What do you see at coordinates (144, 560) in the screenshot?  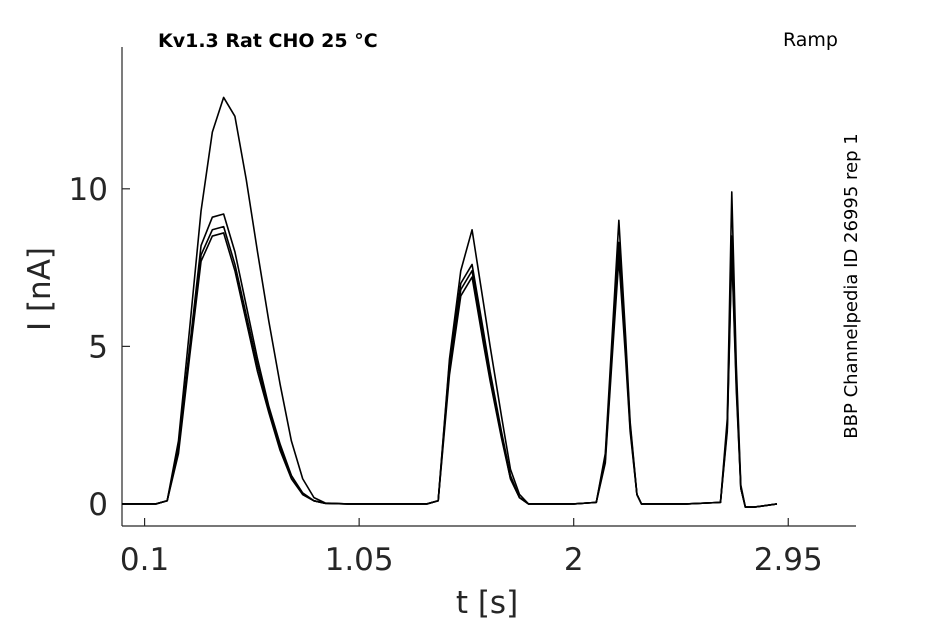 I see `x-tick-label: 0.1` at bounding box center [144, 560].